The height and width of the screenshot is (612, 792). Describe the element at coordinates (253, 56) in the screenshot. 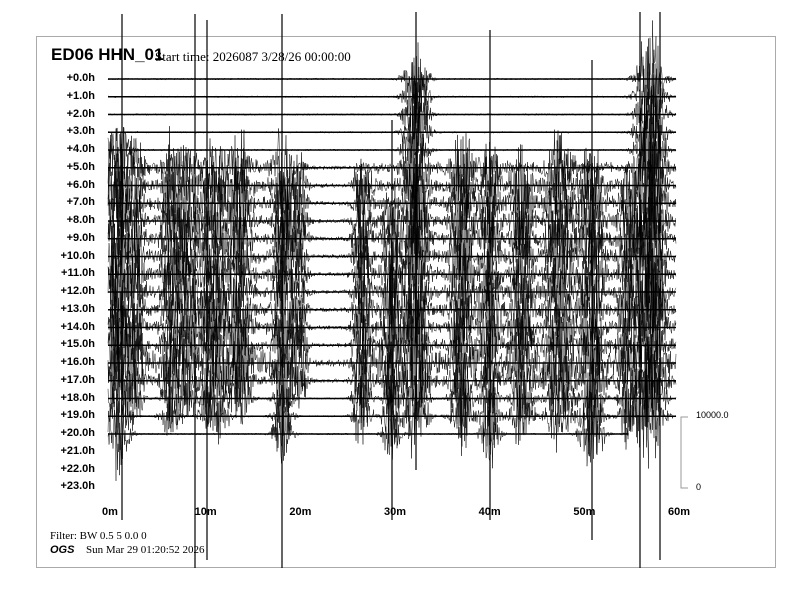

I see `start-time: Start time: 2026087 3/28/26 00:00:00` at that location.